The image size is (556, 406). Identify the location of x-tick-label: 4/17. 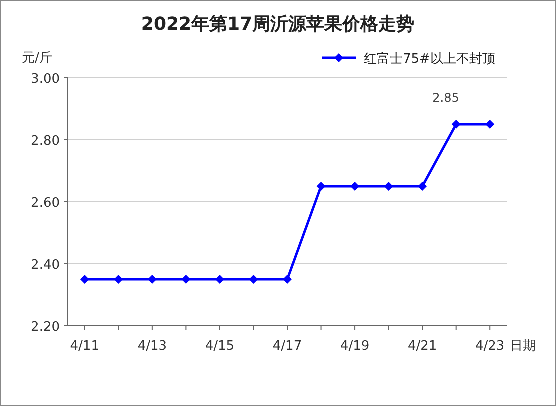
(287, 346).